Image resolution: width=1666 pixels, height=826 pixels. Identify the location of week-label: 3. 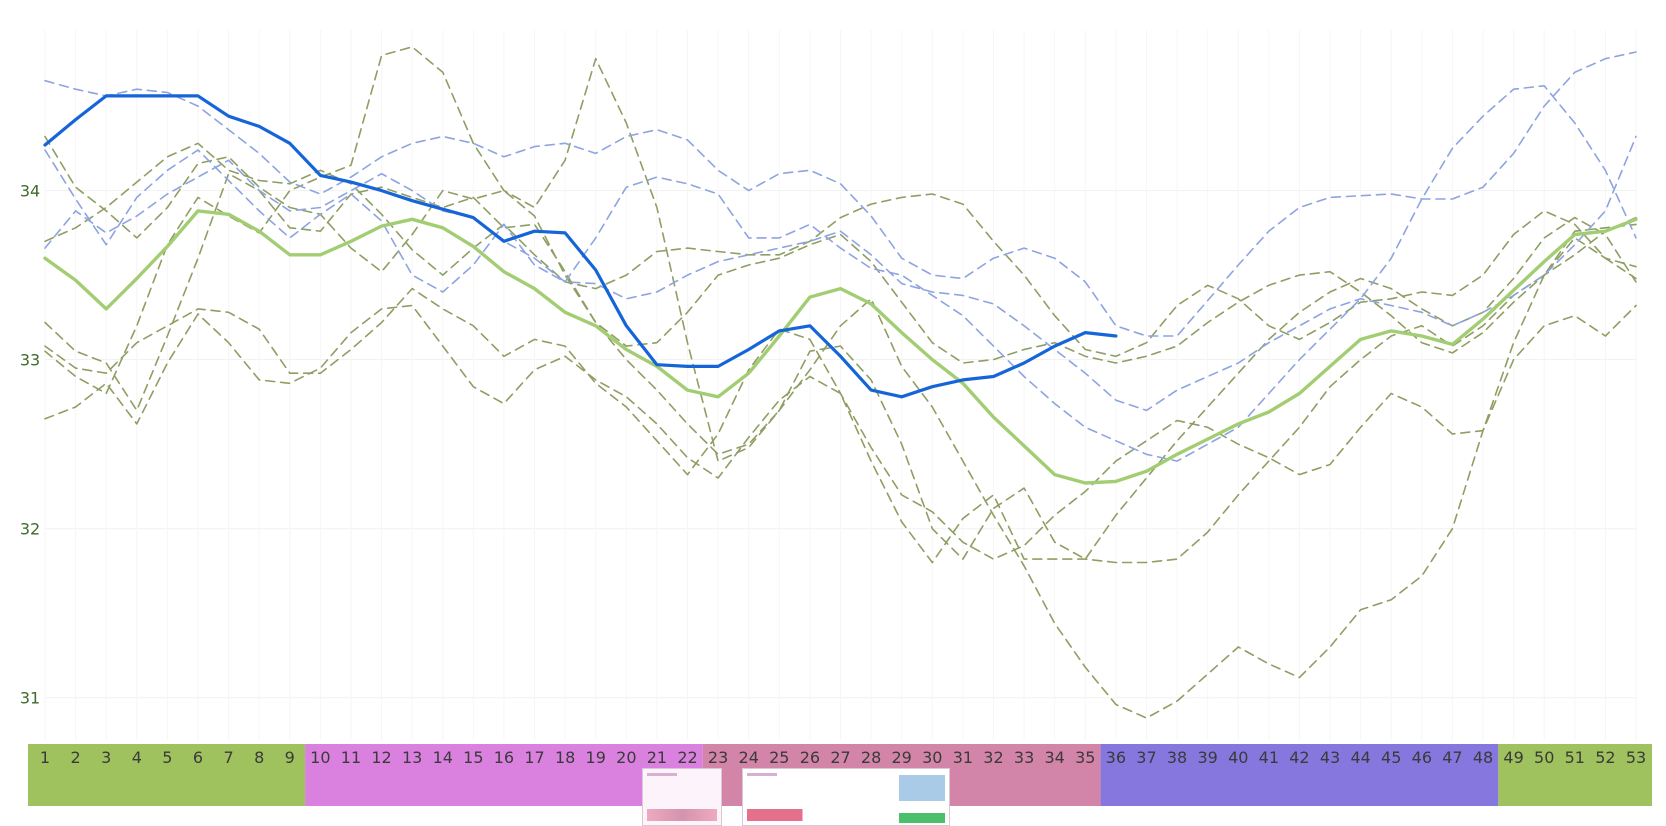
(106, 757).